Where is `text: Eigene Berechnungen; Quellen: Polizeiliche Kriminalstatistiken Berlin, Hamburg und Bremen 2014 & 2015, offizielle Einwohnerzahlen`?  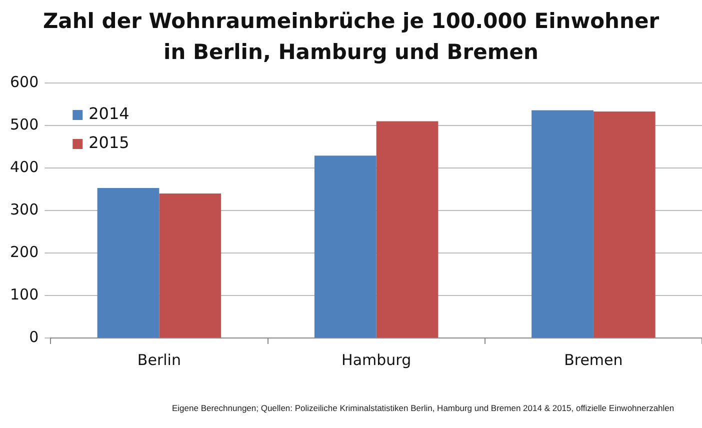 text: Eigene Berechnungen; Quellen: Polizeiliche Kriminalstatistiken Berlin, Hamburg und Bremen 2014 & 2015, offizielle Einwohnerzahlen is located at coordinates (424, 408).